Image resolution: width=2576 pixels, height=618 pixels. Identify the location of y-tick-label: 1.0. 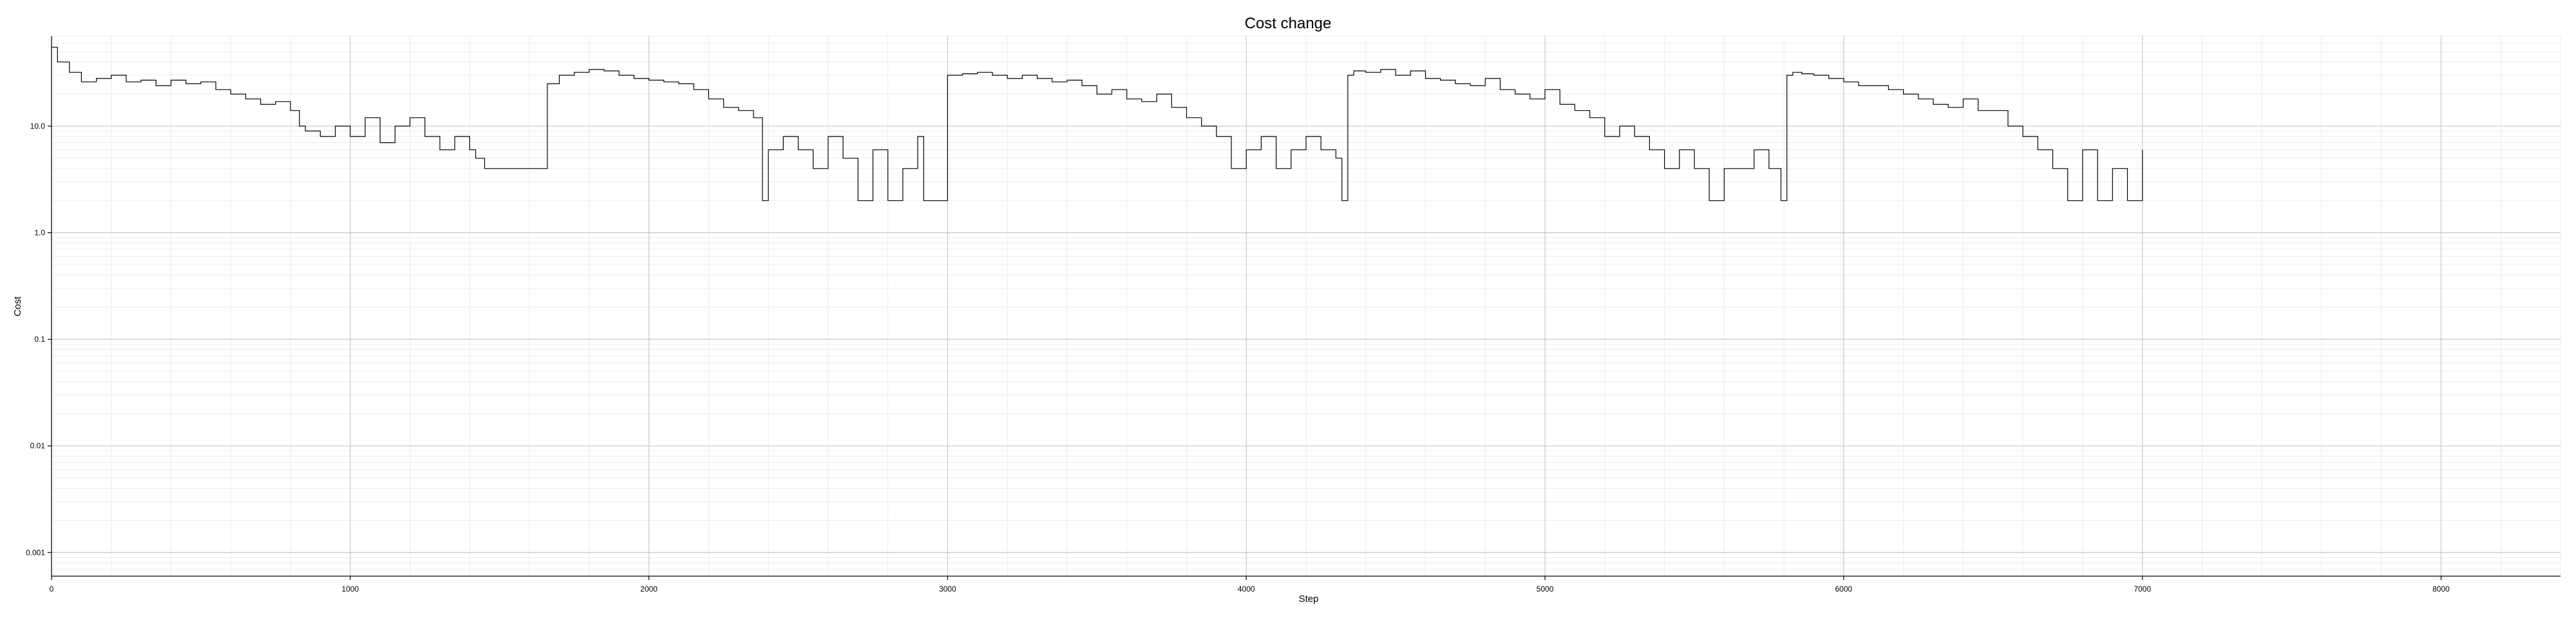
(40, 234).